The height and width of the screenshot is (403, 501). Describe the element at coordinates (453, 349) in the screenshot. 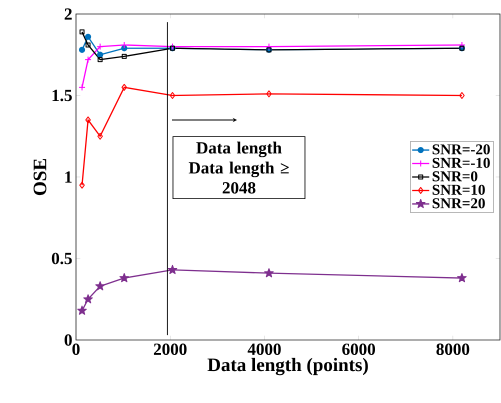

I see `x-tick-label: 8000` at that location.